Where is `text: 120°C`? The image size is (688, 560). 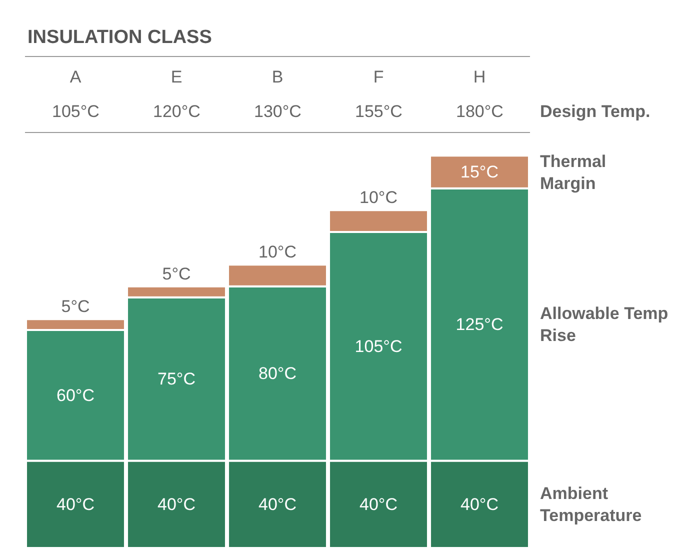 text: 120°C is located at coordinates (176, 111).